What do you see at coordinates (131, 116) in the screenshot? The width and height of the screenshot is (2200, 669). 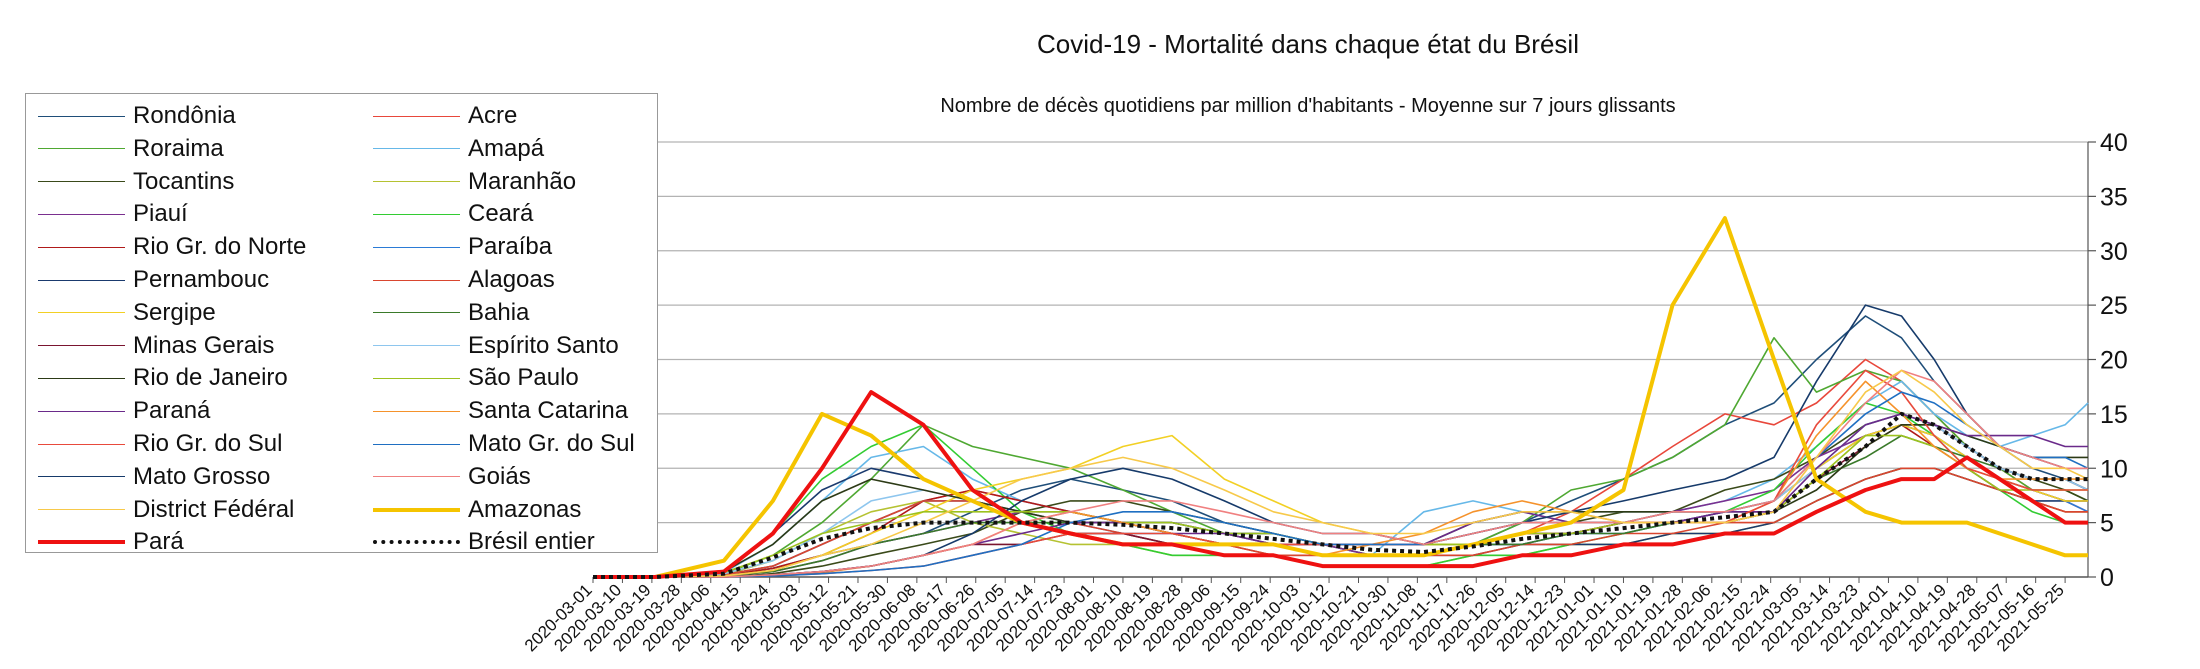 I see `legend-item: Rondônia` at bounding box center [131, 116].